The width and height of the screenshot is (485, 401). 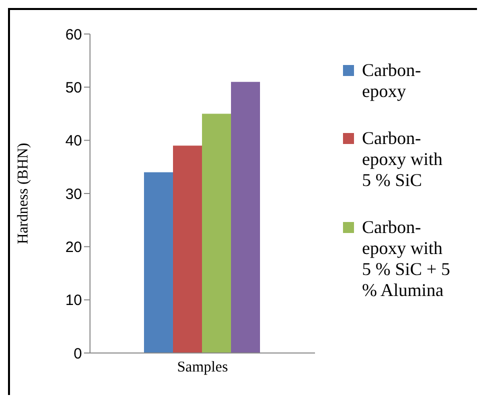 What do you see at coordinates (23, 193) in the screenshot?
I see `y-axis-title: Hardness (BHN)` at bounding box center [23, 193].